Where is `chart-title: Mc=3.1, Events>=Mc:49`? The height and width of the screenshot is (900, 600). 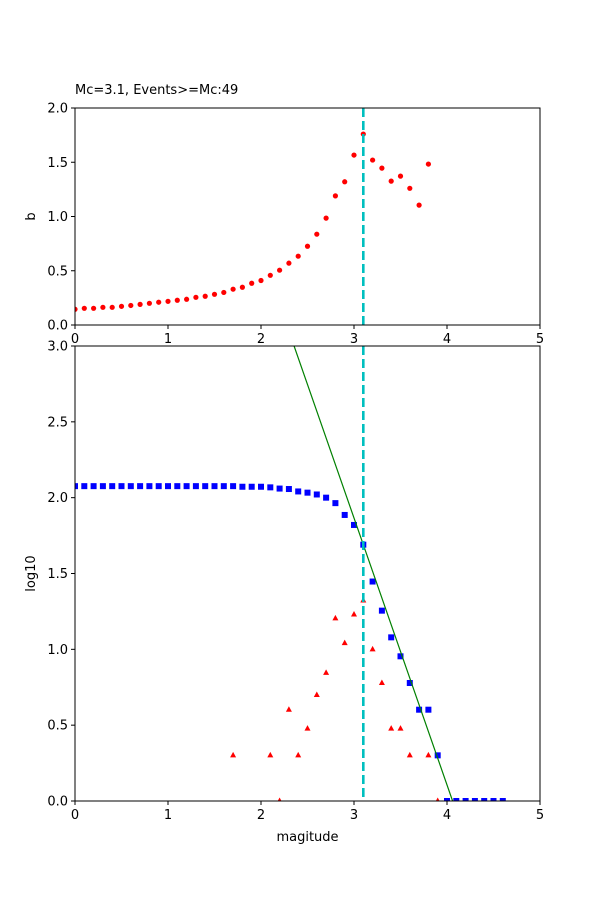 chart-title: Mc=3.1, Events>=Mc:49 is located at coordinates (156, 90).